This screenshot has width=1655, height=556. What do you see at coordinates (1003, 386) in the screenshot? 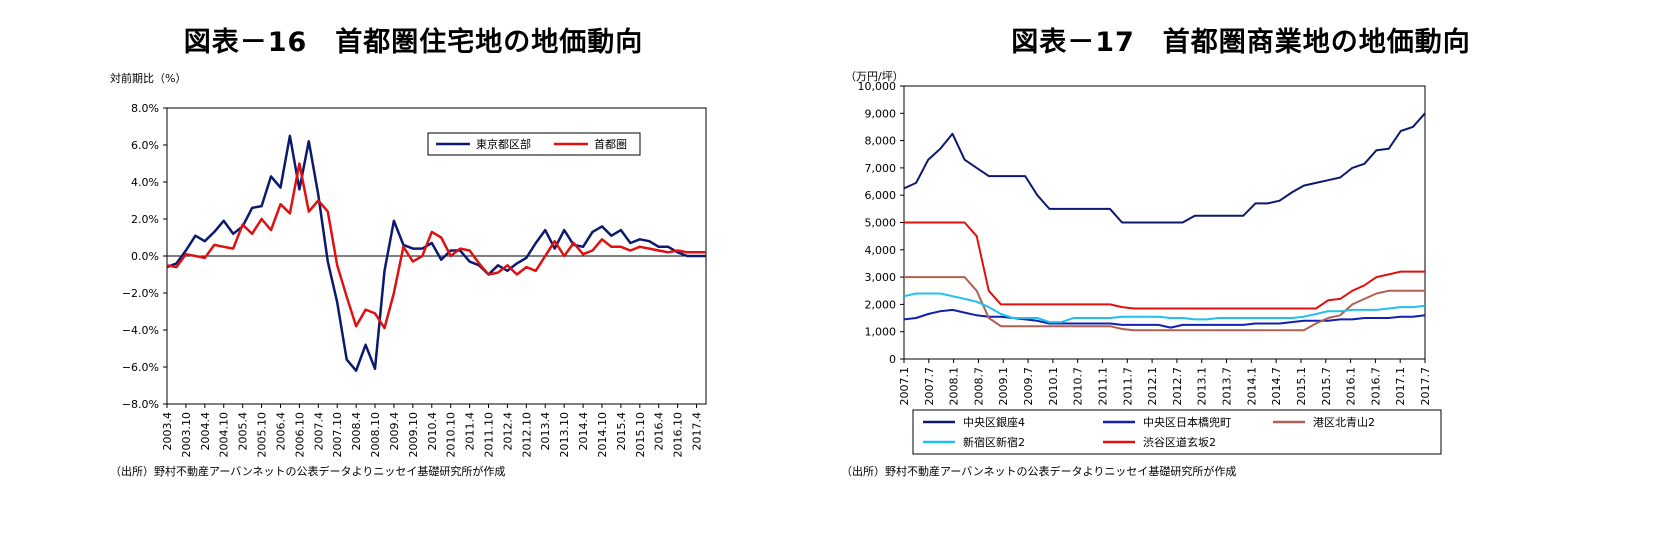
I see `right-x-tick-label: 2009.1` at bounding box center [1003, 386].